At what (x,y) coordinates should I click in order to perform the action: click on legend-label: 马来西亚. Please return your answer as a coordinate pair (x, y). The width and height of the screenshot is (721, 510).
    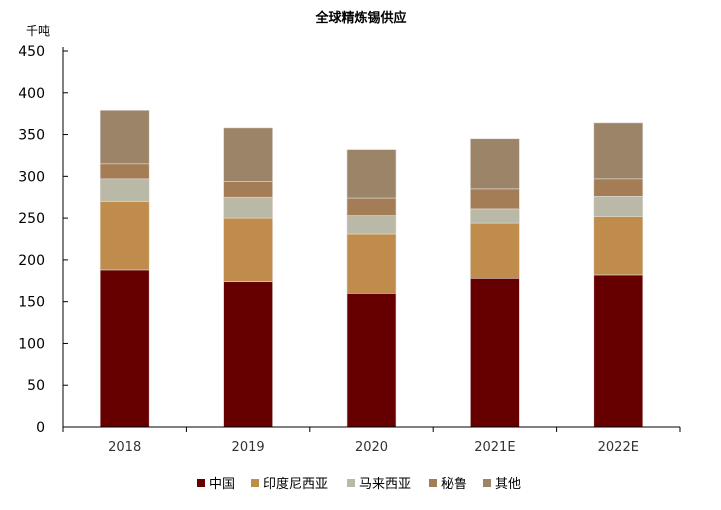
    Looking at the image, I should click on (385, 484).